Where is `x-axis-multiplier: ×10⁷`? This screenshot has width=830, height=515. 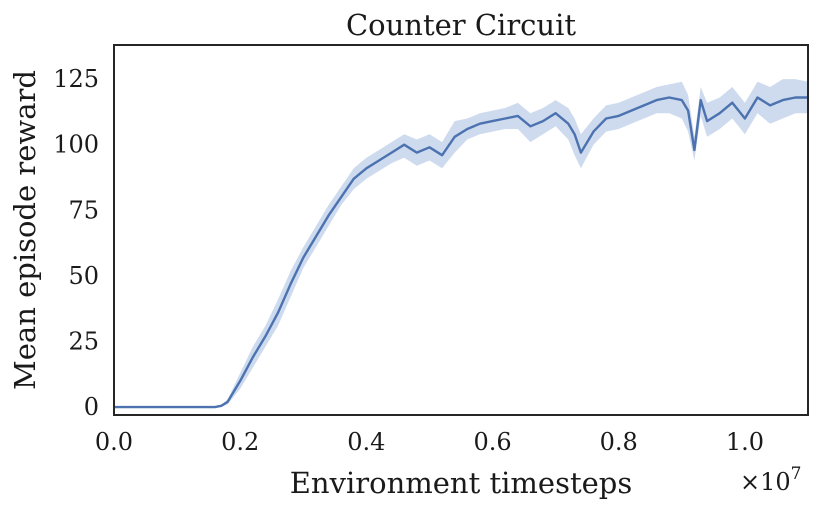
x-axis-multiplier: ×10⁷ is located at coordinates (770, 480).